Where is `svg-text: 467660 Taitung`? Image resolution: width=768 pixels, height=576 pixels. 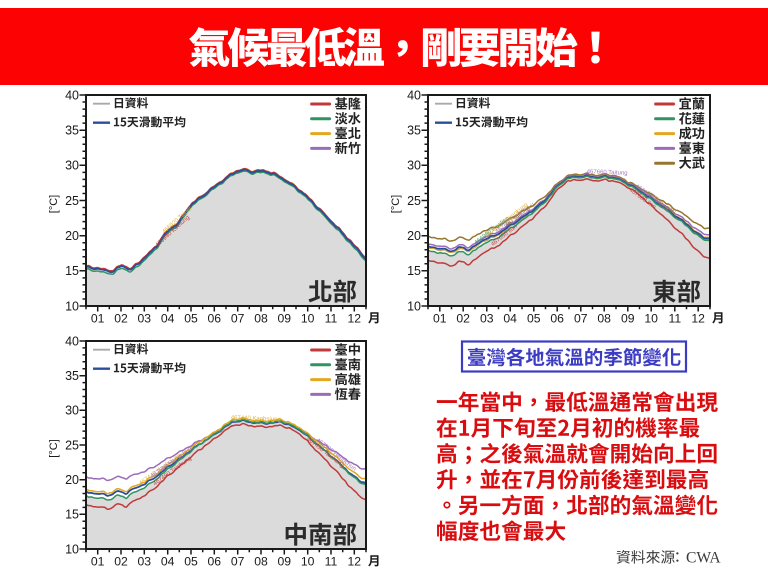 svg-text: 467660 Taitung is located at coordinates (607, 172).